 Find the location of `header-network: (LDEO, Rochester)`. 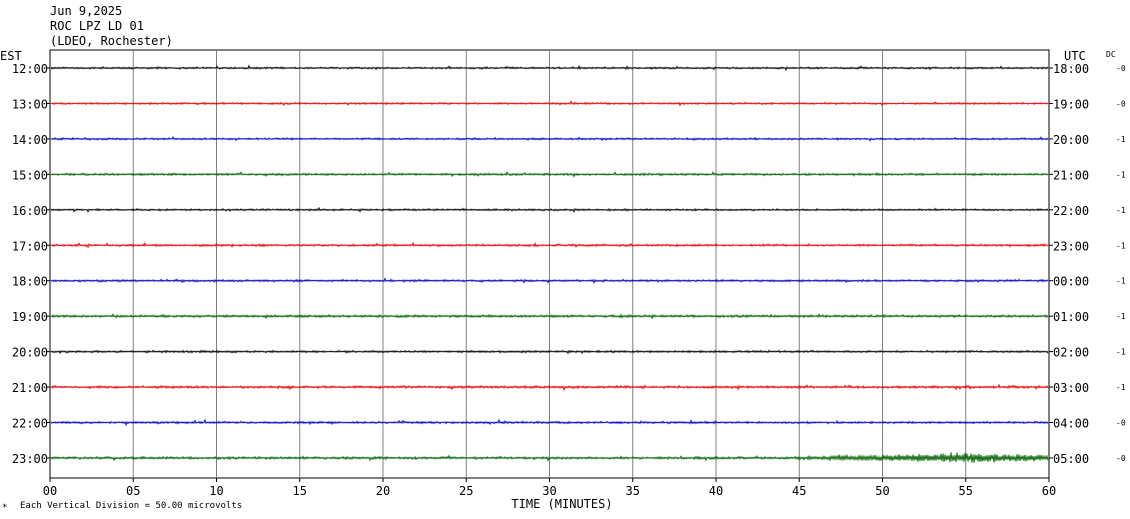

header-network: (LDEO, Rochester) is located at coordinates (111, 41).